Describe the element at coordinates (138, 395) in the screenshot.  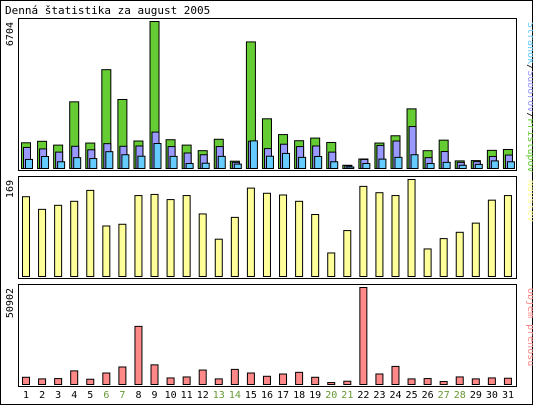
I see `day-label-8: 8` at that location.